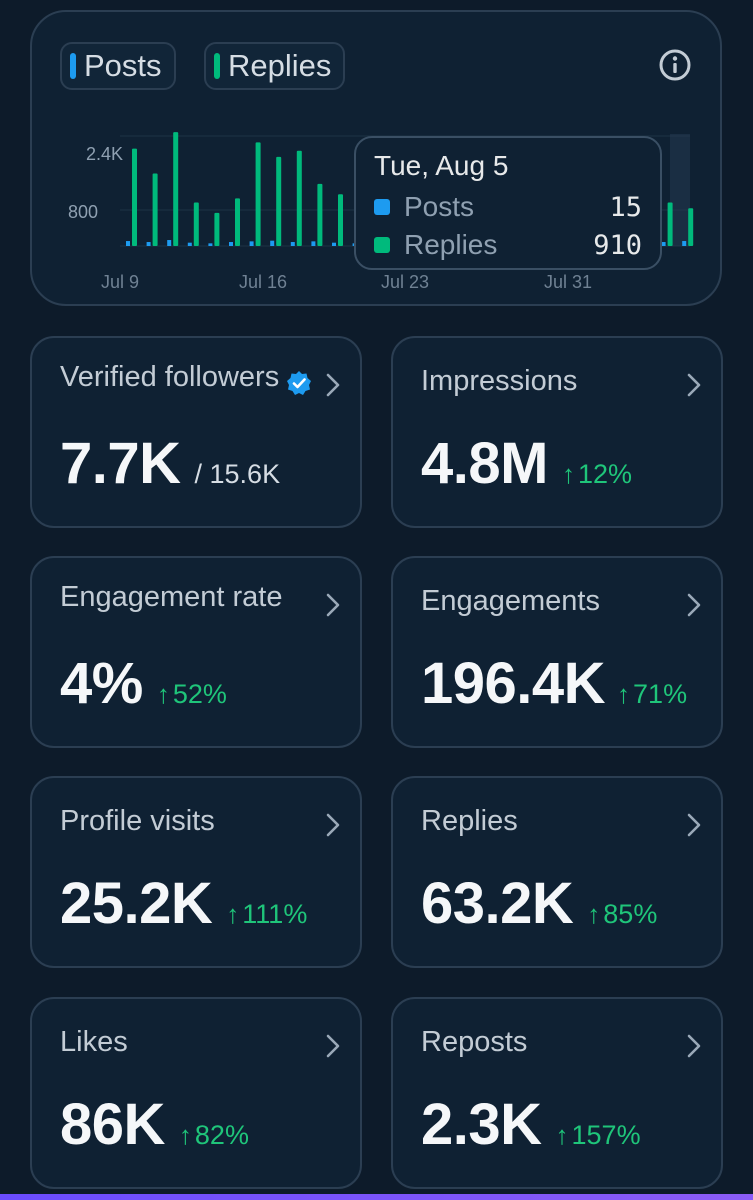 Image resolution: width=753 pixels, height=1200 pixels. What do you see at coordinates (183, 903) in the screenshot?
I see `stat-value-row: 25.2K ↑ 111%` at bounding box center [183, 903].